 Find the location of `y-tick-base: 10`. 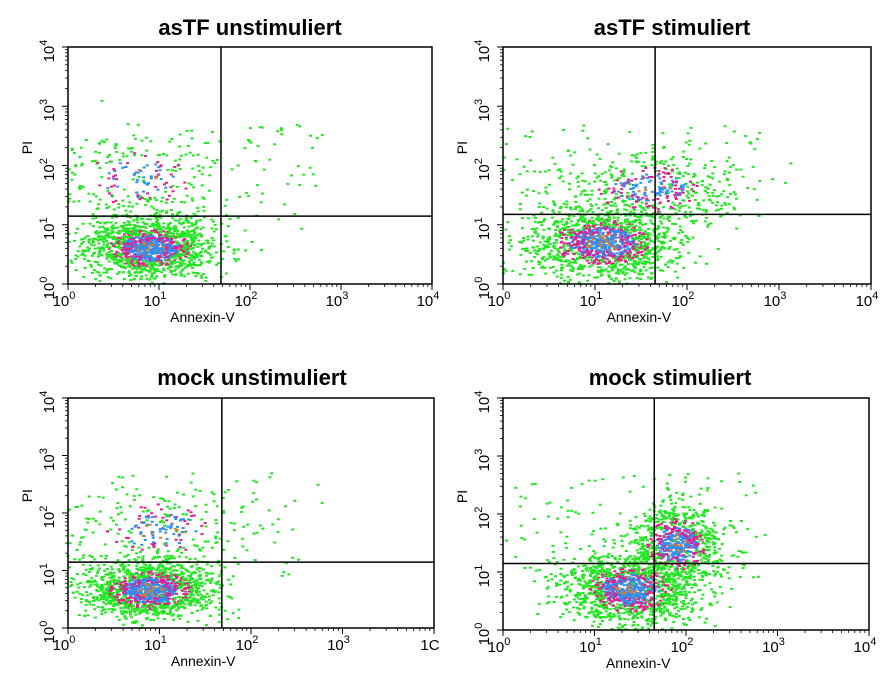

y-tick-base: 10 is located at coordinates (484, 113).